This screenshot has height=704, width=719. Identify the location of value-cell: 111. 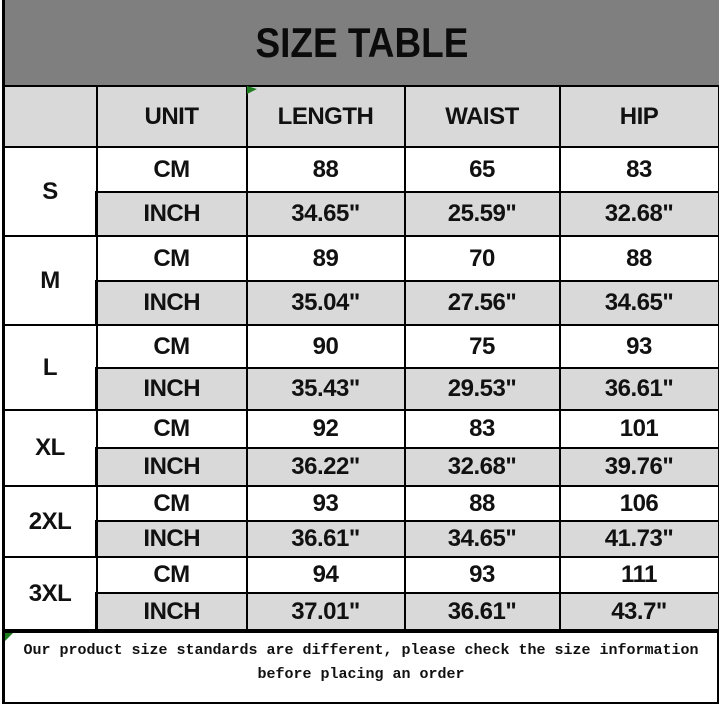
(638, 575).